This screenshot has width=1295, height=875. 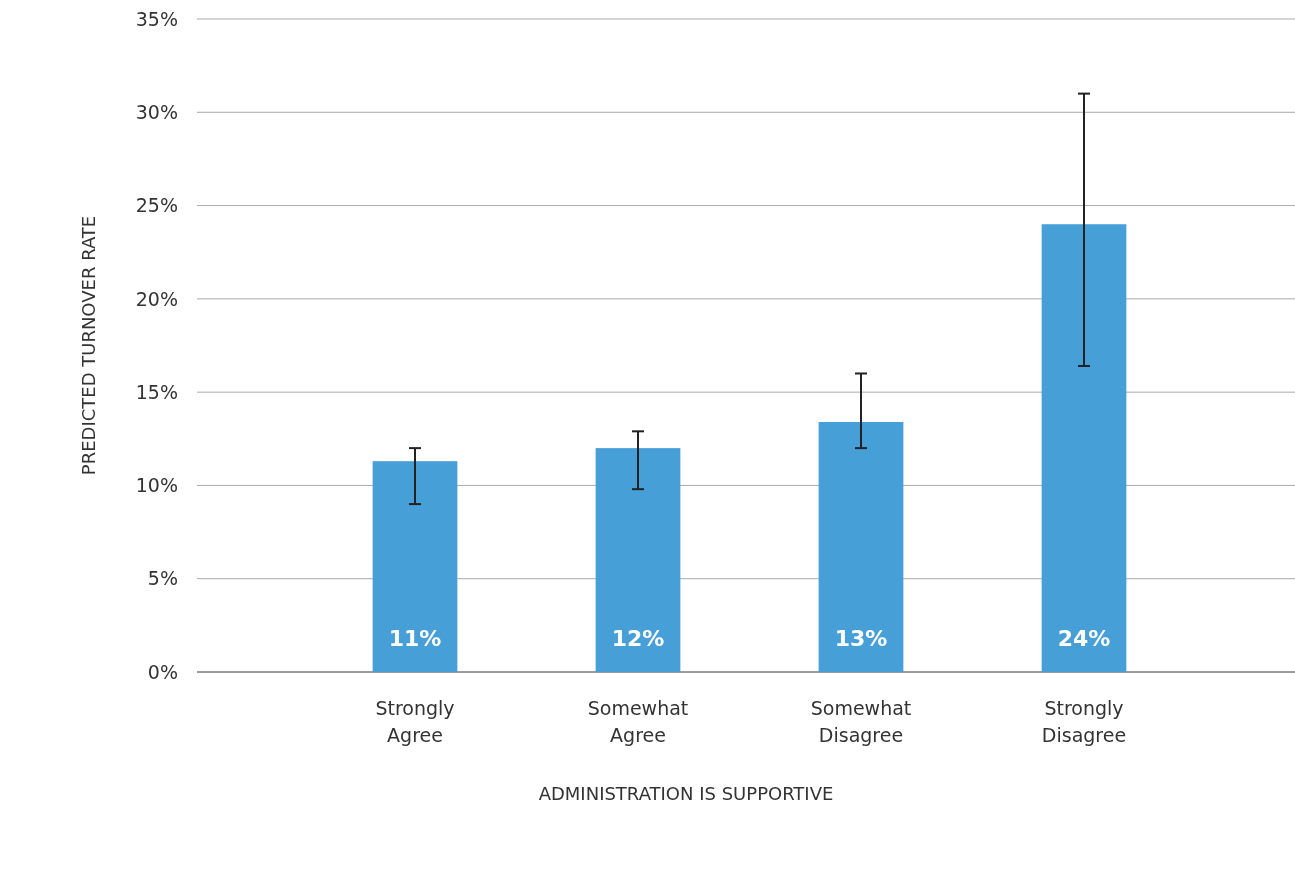 What do you see at coordinates (1084, 638) in the screenshot?
I see `data-label: 24%` at bounding box center [1084, 638].